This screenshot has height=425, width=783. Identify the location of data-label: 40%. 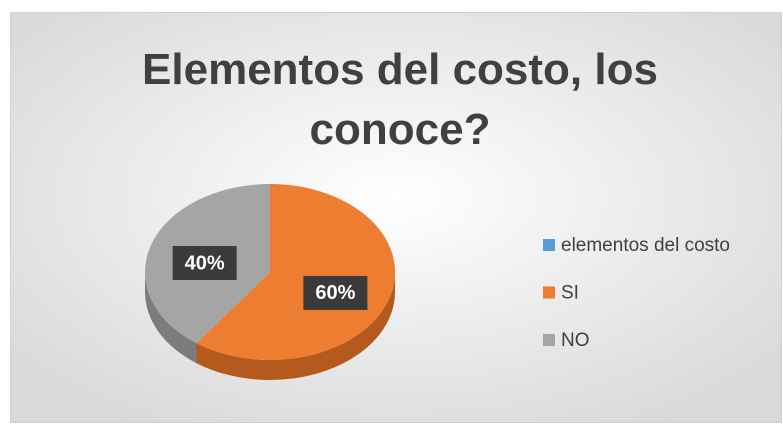
(205, 263).